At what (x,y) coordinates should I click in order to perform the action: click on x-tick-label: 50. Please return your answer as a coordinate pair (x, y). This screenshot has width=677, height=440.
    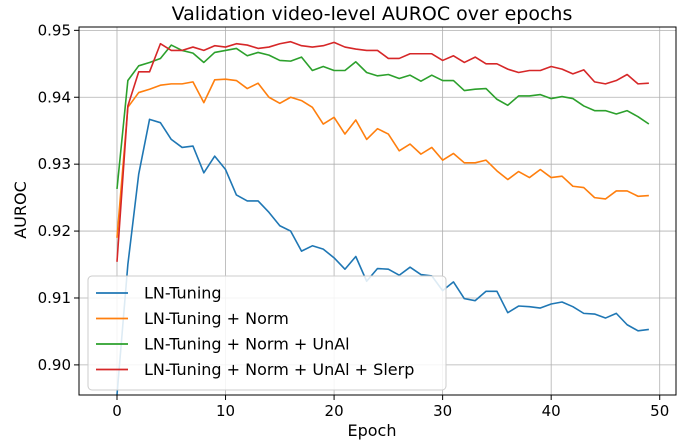
    Looking at the image, I should click on (659, 411).